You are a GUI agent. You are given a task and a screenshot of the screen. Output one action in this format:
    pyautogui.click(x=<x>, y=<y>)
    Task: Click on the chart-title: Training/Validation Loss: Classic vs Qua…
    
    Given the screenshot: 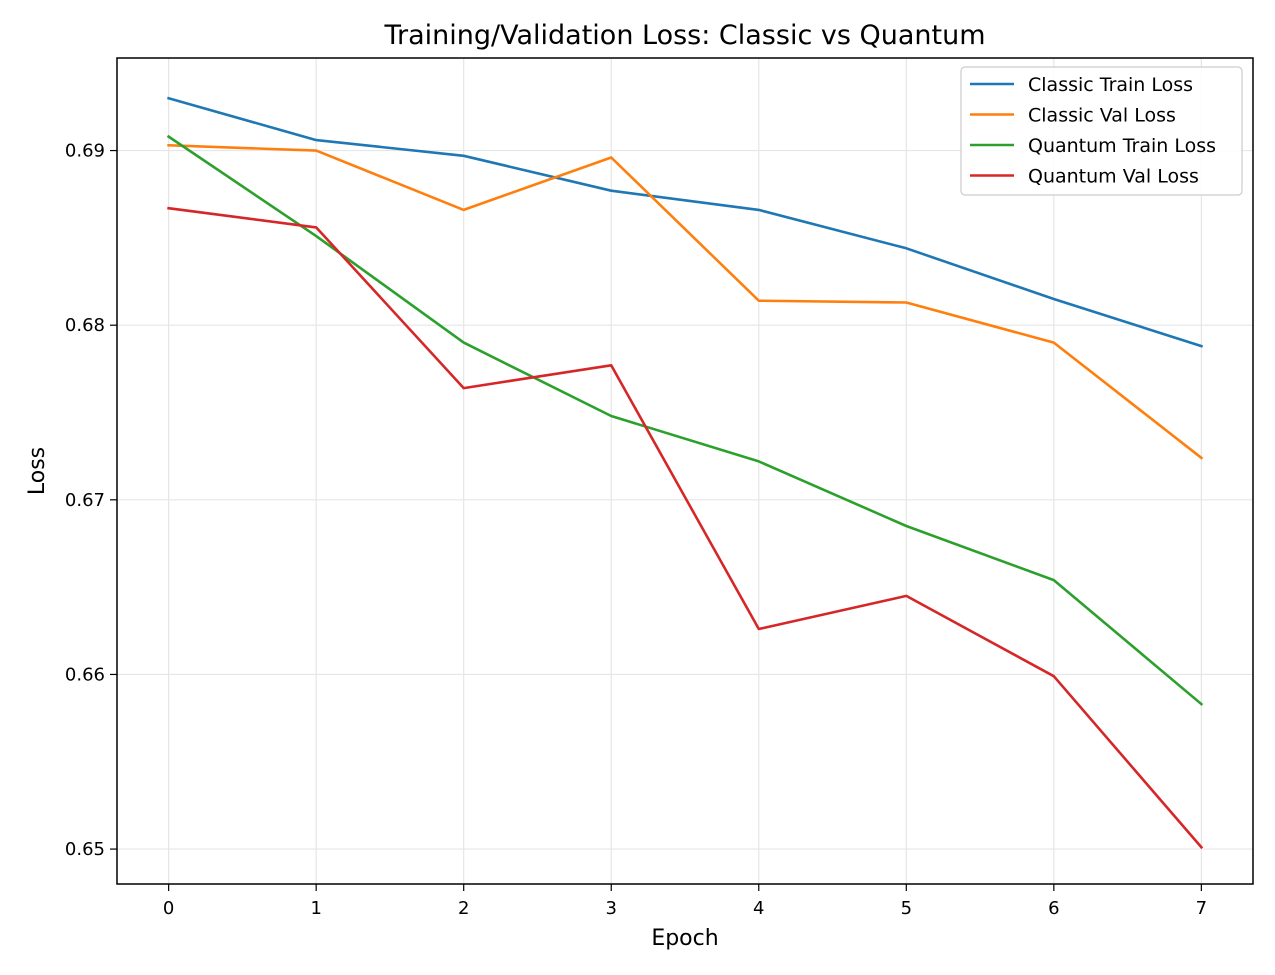 What is the action you would take?
    pyautogui.click(x=684, y=35)
    